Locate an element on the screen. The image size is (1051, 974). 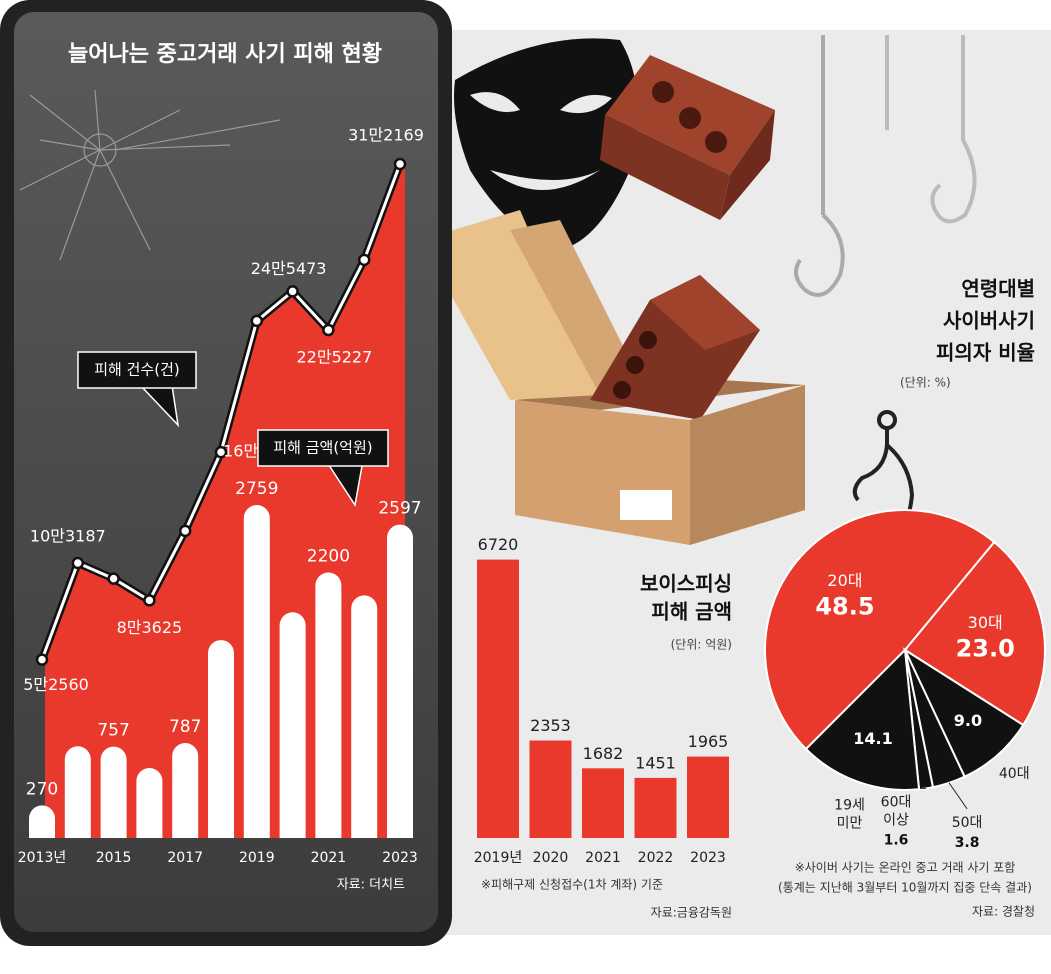
legend-label: 피해 금액(억원) is located at coordinates (322, 448).